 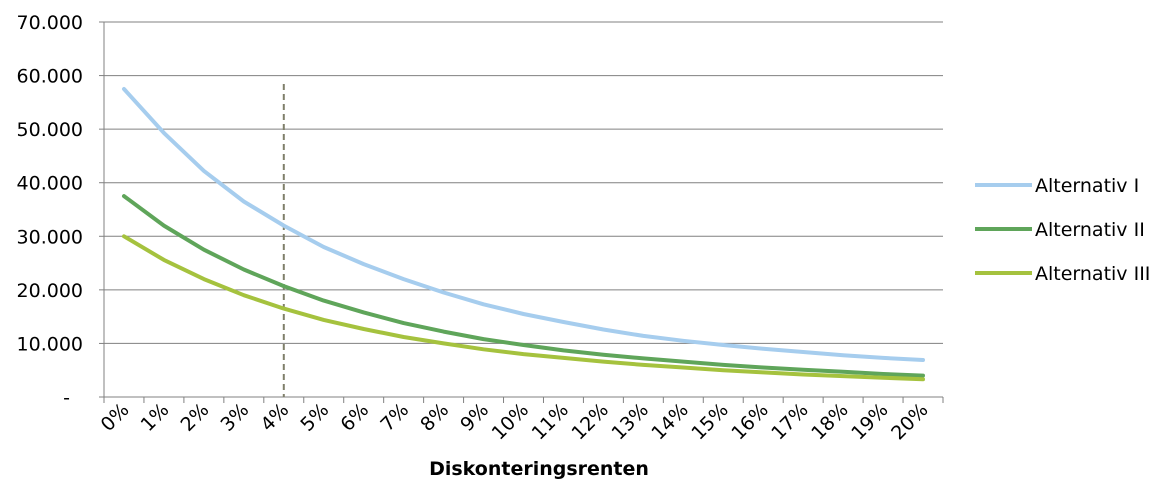 What do you see at coordinates (234, 417) in the screenshot?
I see `x-tick-label: 3%` at bounding box center [234, 417].